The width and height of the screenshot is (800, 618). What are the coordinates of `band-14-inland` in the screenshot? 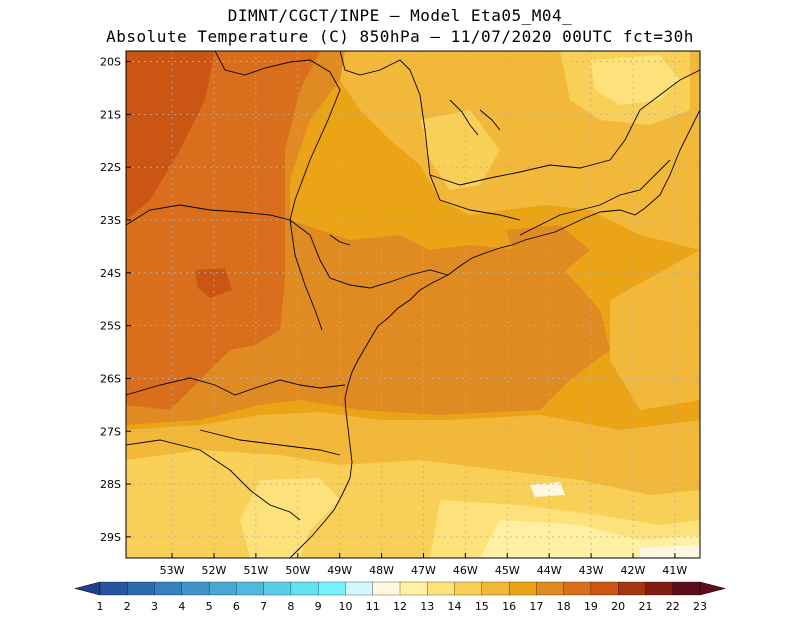 It's located at (460, 150).